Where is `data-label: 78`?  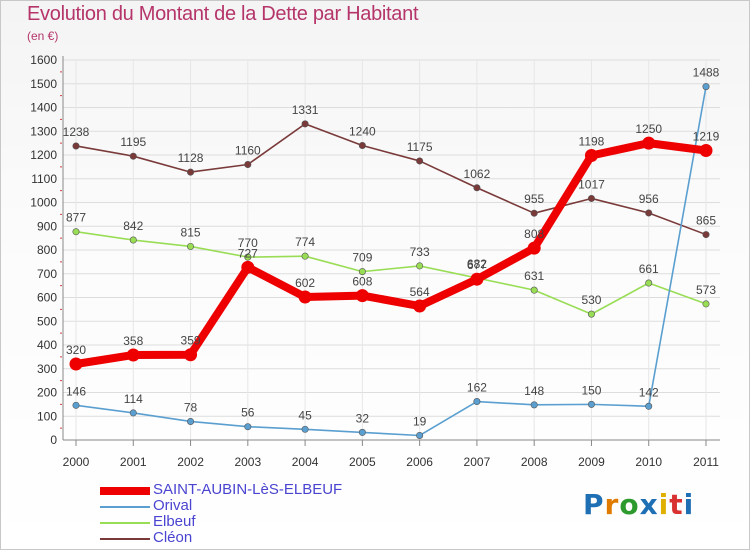
data-label: 78 is located at coordinates (191, 407).